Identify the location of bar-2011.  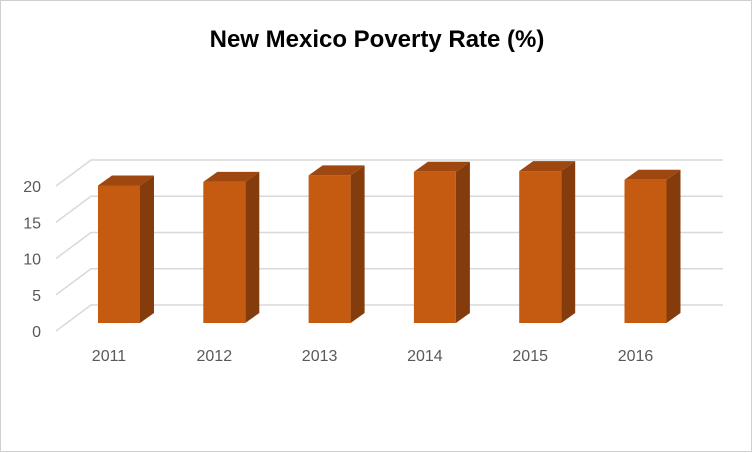
(126, 249).